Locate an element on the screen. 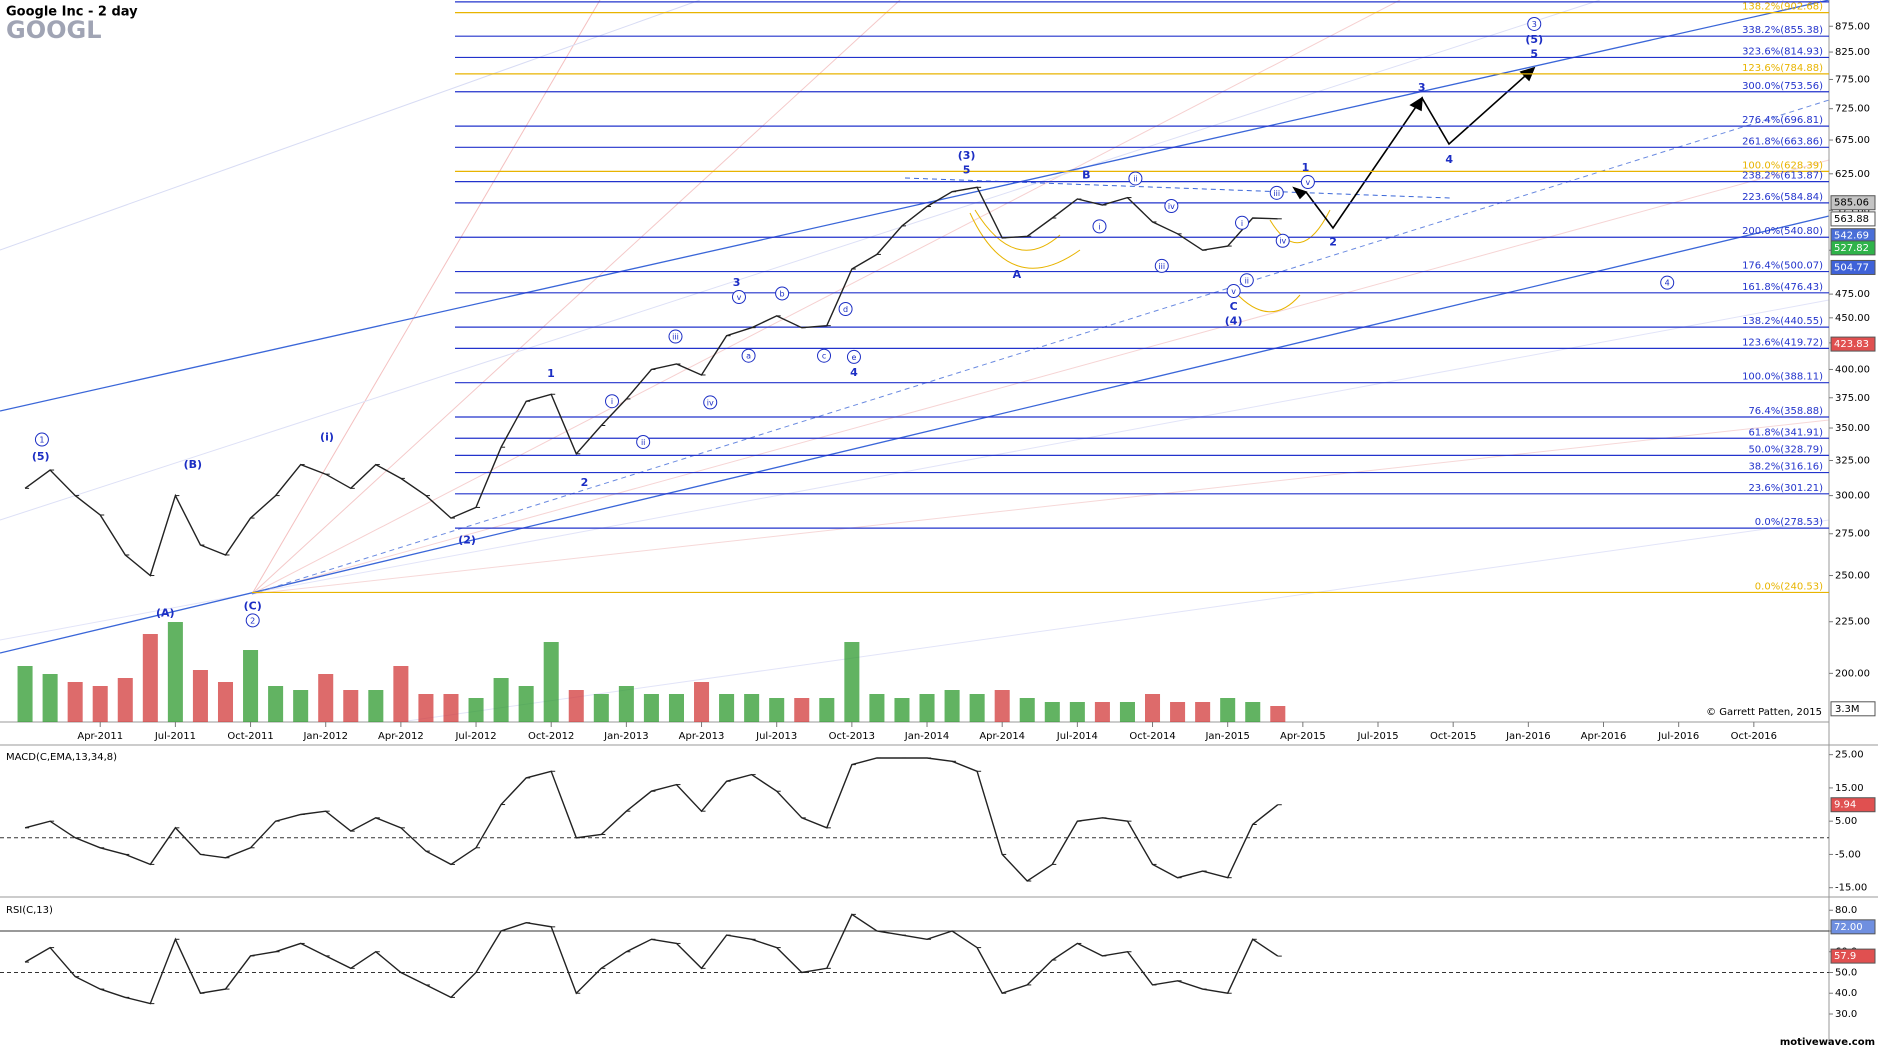  fib-label: 323.6%(814.93) is located at coordinates (1782, 51).